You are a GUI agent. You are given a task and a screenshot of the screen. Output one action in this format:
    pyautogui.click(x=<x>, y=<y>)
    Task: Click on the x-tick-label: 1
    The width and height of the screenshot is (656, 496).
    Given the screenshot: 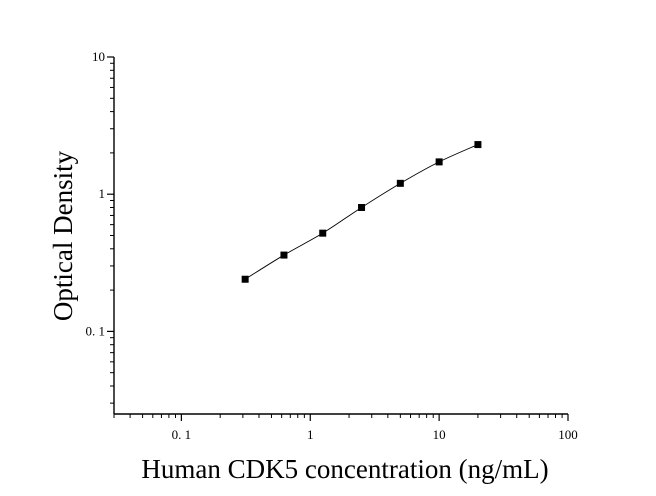 What is the action you would take?
    pyautogui.click(x=310, y=434)
    